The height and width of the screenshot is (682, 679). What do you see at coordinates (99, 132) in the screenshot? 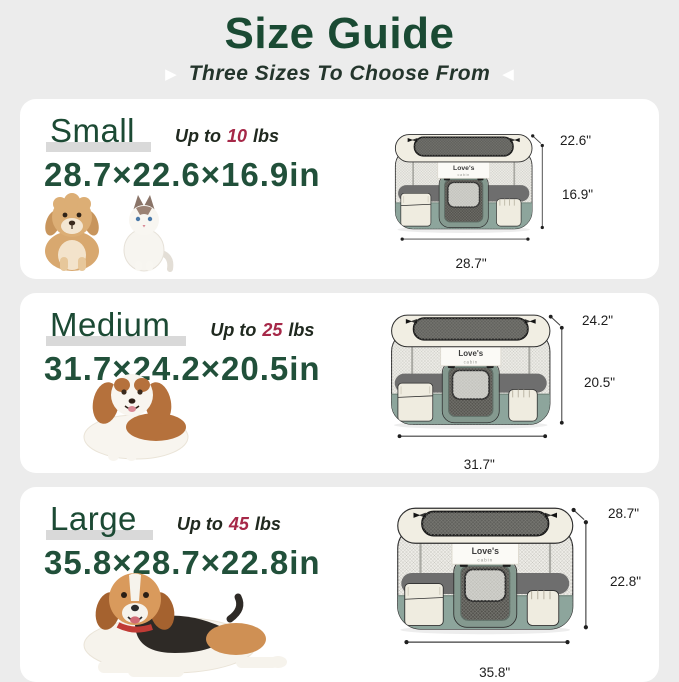
I see `size-name: Small` at bounding box center [99, 132].